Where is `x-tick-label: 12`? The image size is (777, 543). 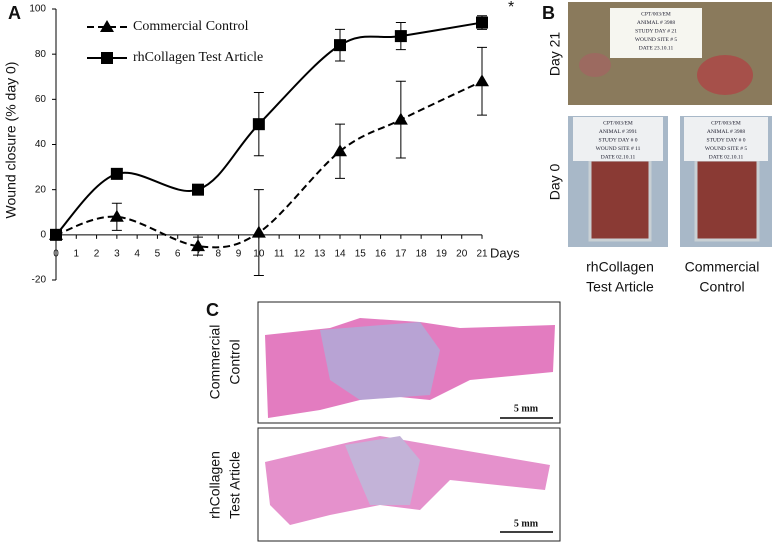 x-tick-label: 12 is located at coordinates (300, 253).